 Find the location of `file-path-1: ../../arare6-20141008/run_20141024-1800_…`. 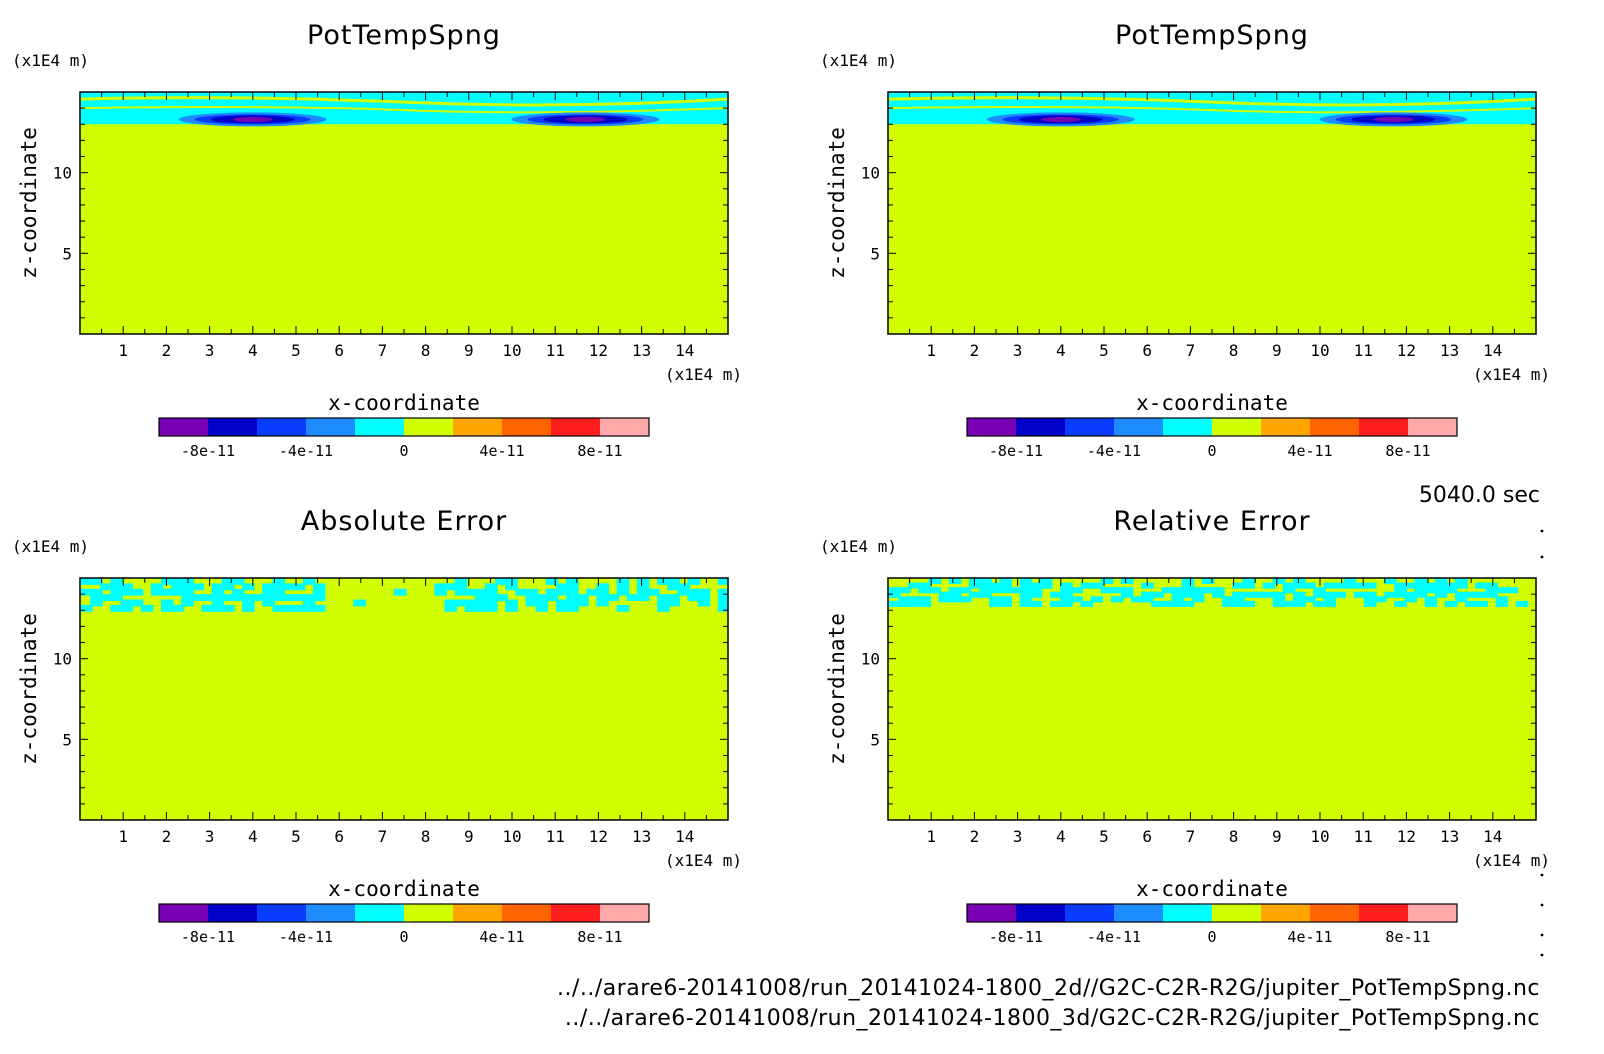

file-path-1: ../../arare6-20141008/run_20141024-1800_… is located at coordinates (1048, 988).